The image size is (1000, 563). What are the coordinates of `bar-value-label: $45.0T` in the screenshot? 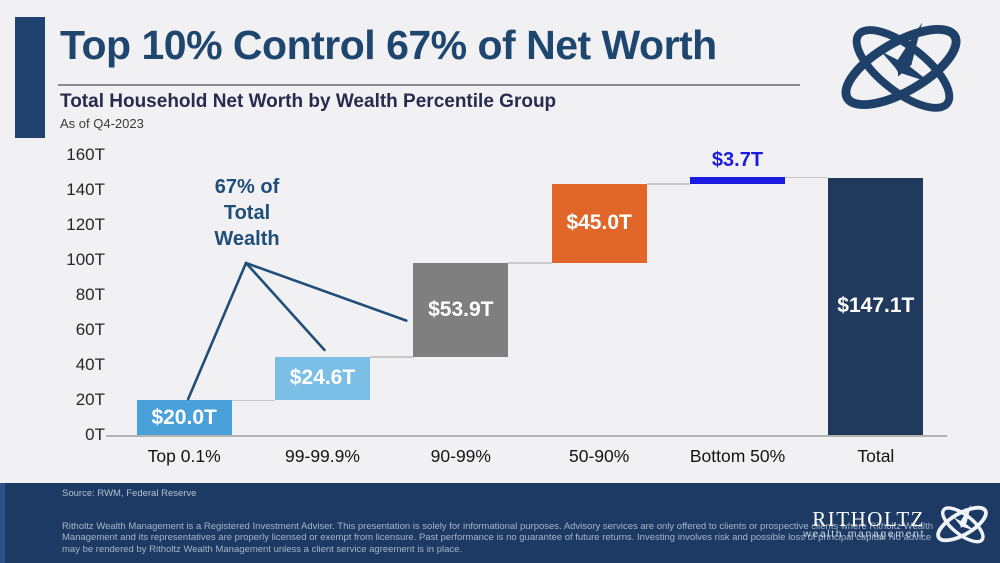 It's located at (599, 223).